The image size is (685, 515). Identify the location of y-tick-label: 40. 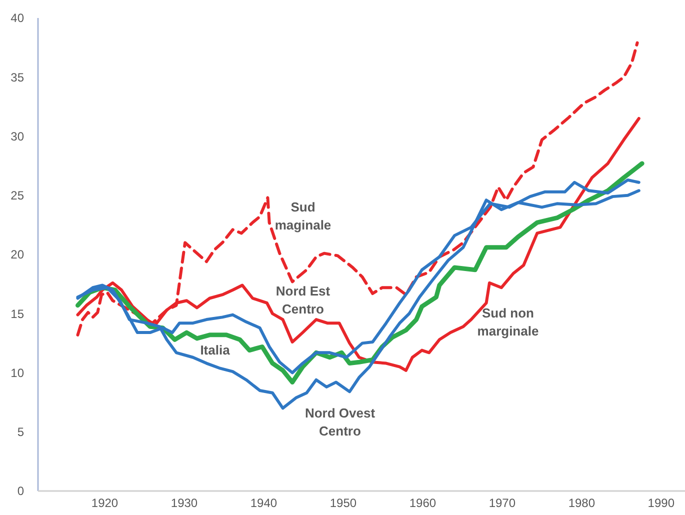
(17, 18).